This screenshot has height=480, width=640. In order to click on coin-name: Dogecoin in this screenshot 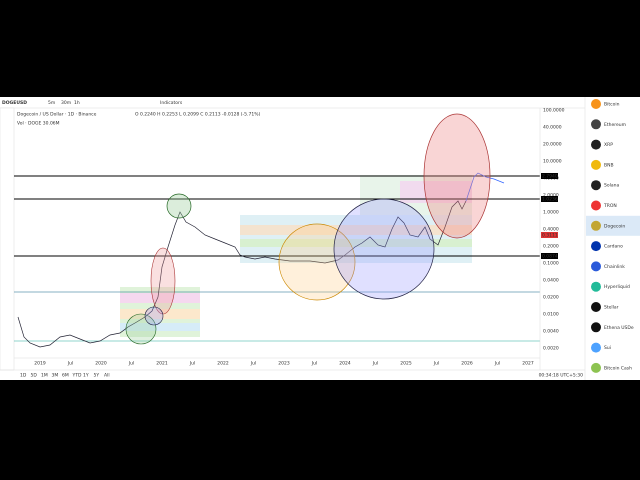, I will do `click(614, 226)`.